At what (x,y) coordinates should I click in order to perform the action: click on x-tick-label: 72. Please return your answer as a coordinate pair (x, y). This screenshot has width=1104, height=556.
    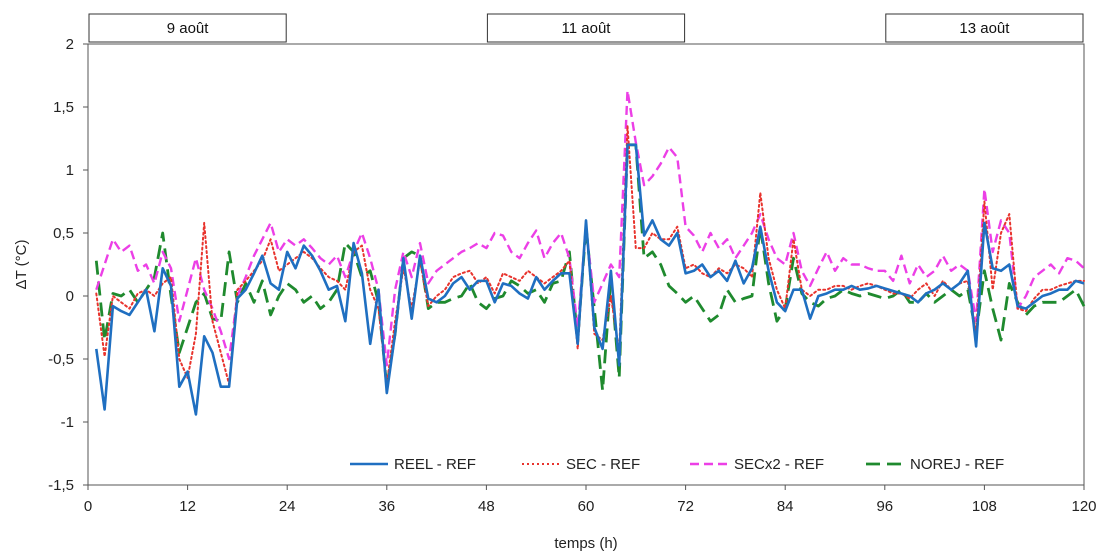
    Looking at the image, I should click on (685, 506).